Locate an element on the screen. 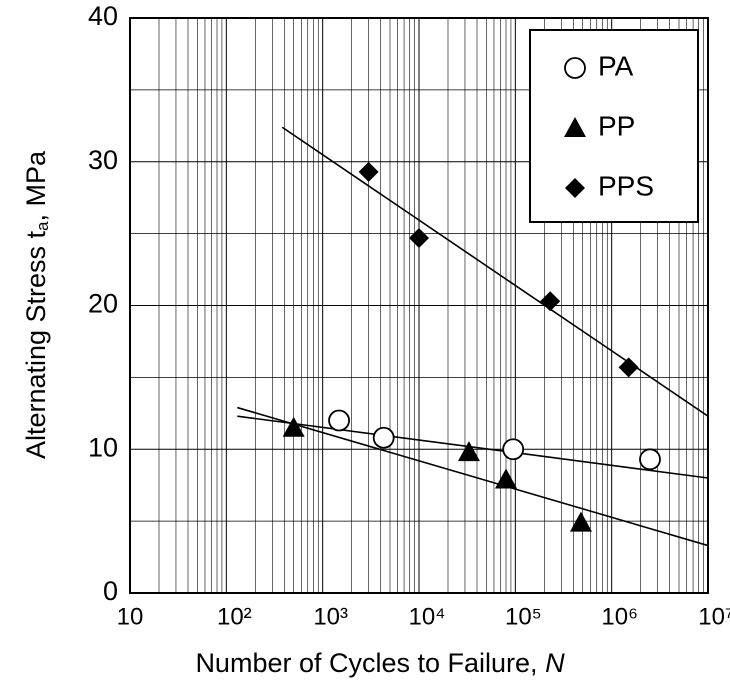 The height and width of the screenshot is (693, 730). y-tick-label: 0 is located at coordinates (110, 591).